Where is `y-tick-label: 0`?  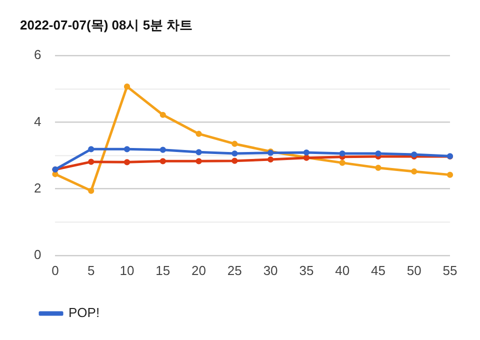 y-tick-label: 0 is located at coordinates (38, 254).